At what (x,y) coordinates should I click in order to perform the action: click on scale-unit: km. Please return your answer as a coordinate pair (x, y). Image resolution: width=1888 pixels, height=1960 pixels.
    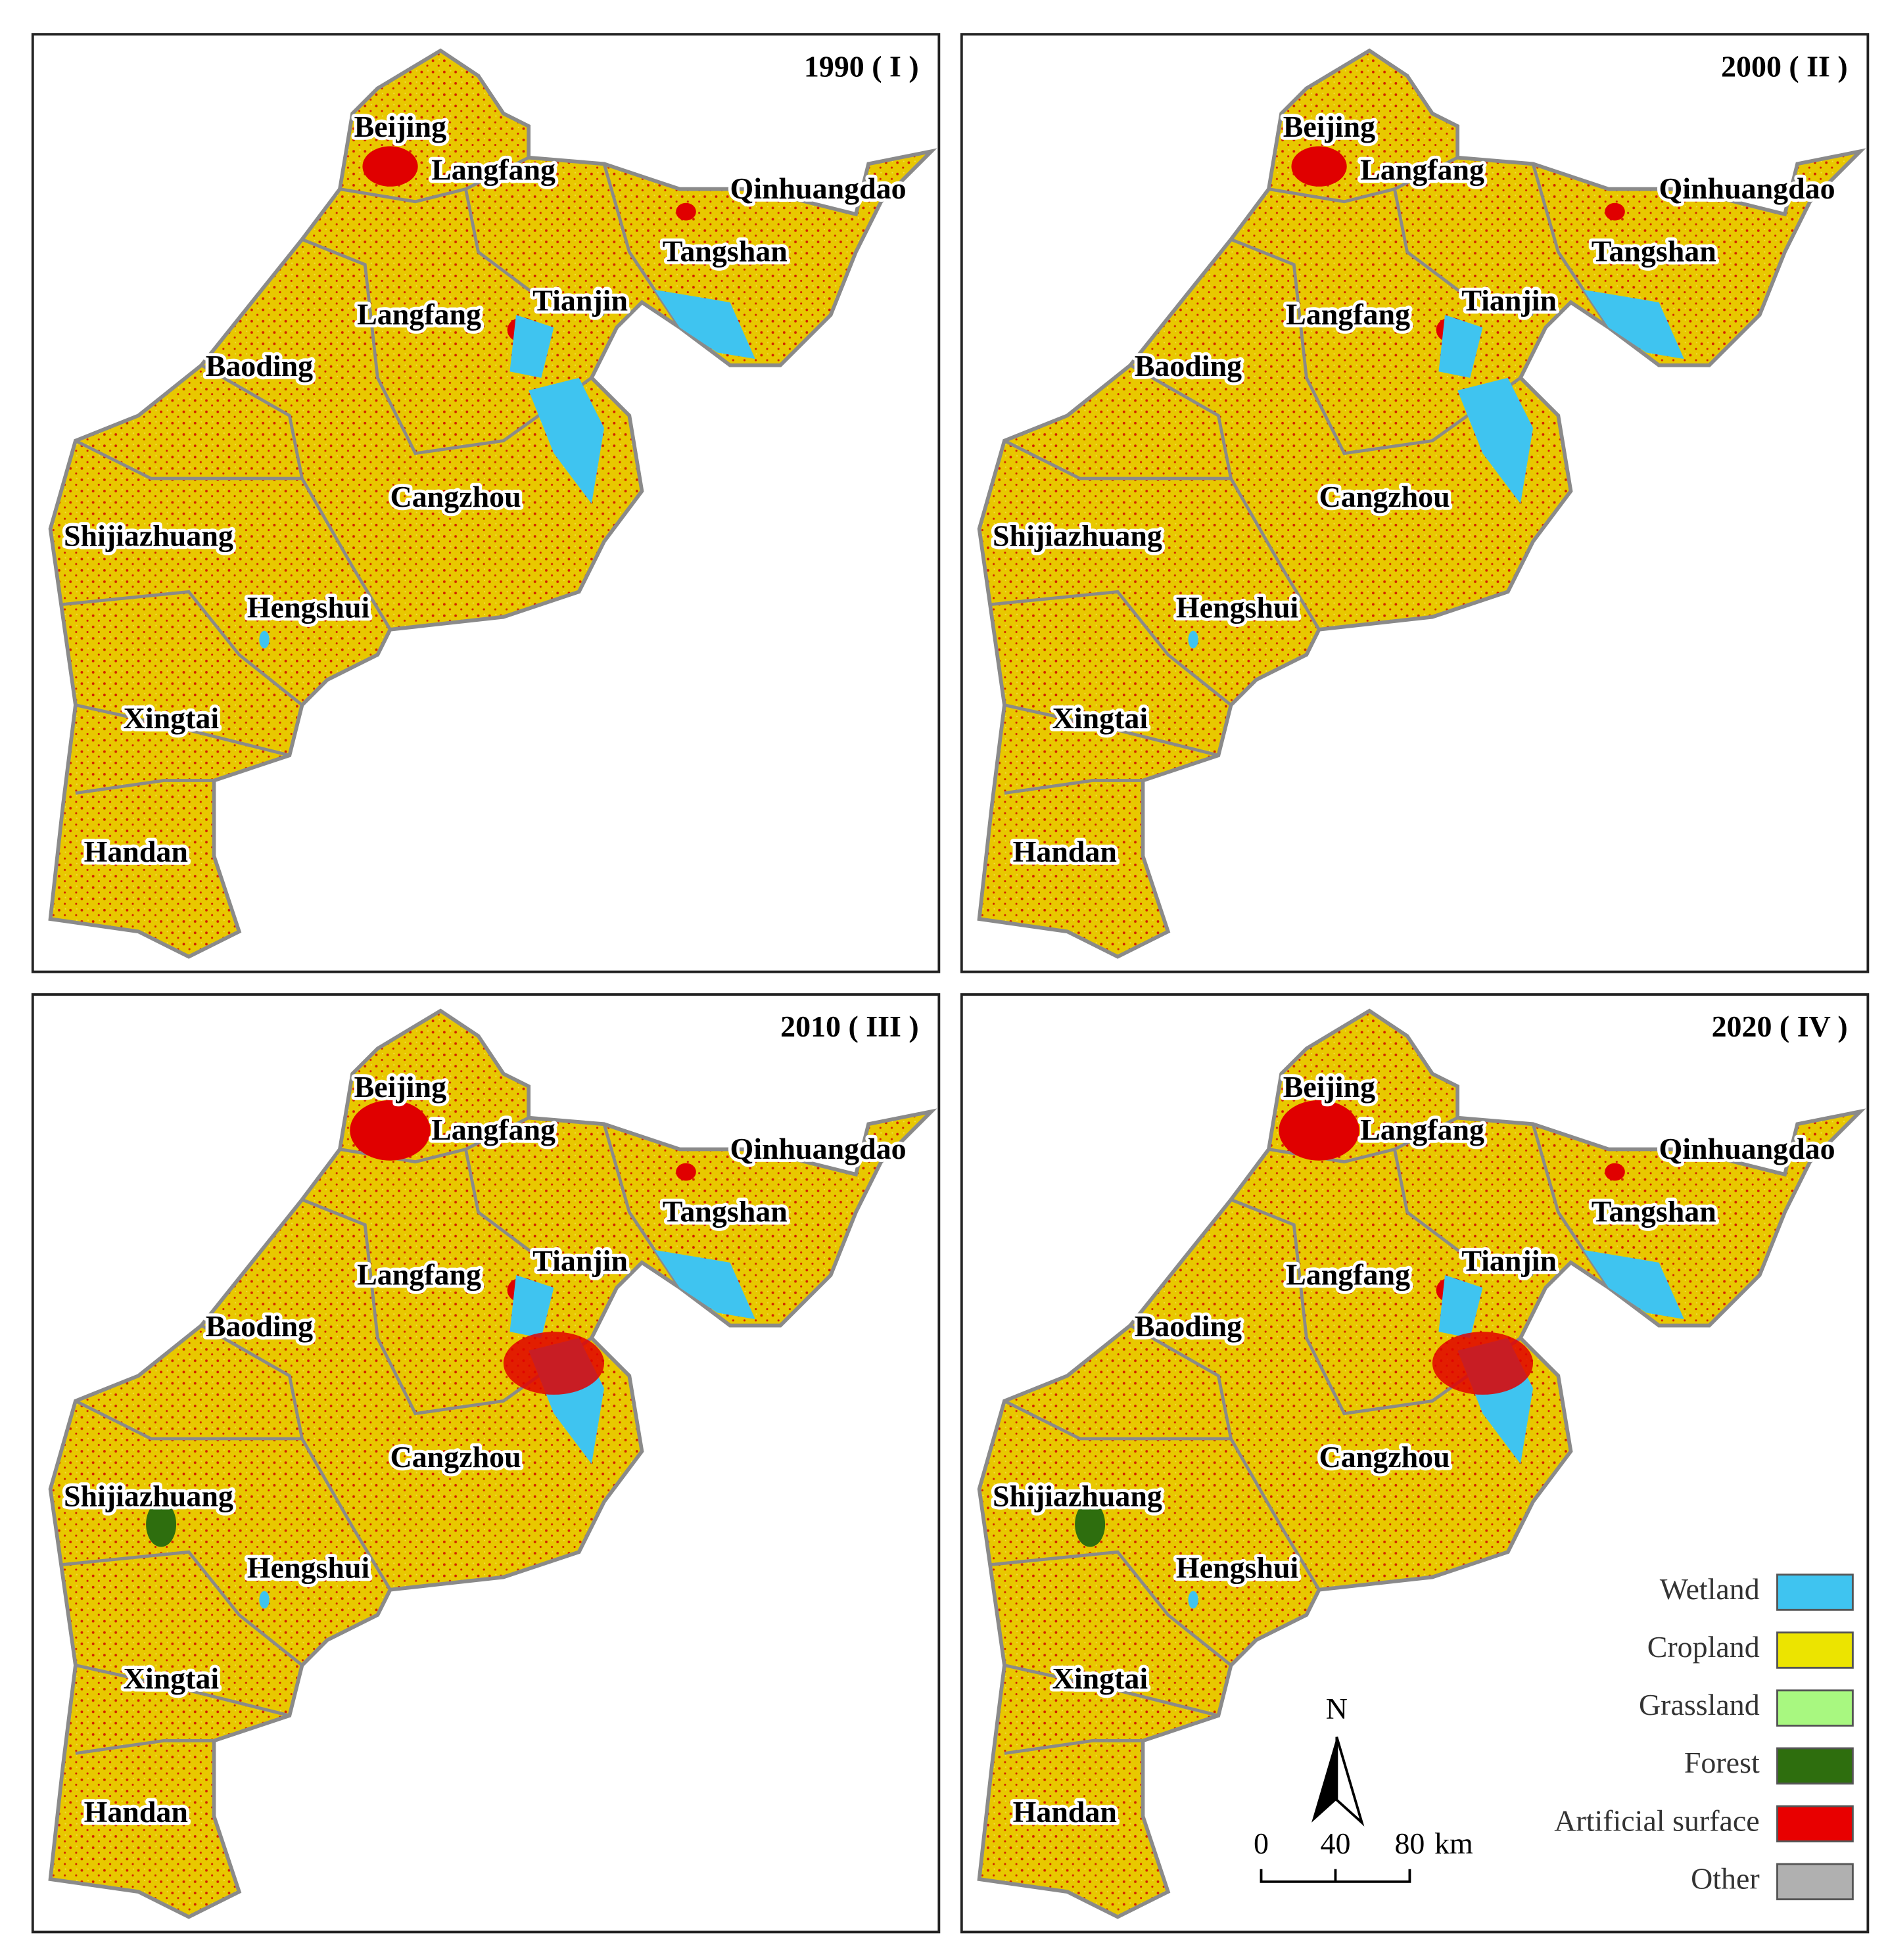
    Looking at the image, I should click on (1453, 1843).